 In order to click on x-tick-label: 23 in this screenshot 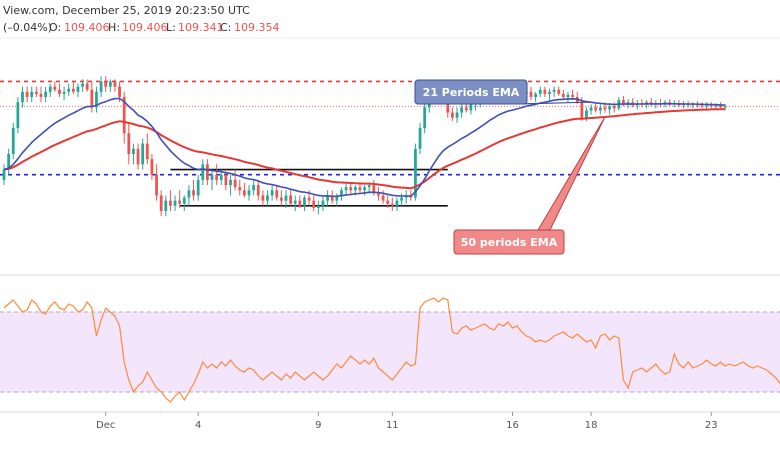, I will do `click(711, 425)`.